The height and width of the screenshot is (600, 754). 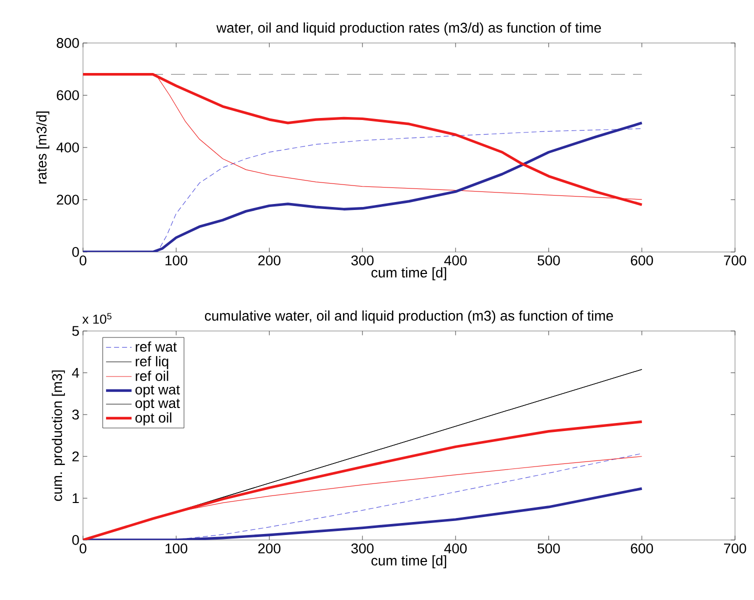 I want to click on legend-label: opt oil, so click(x=153, y=419).